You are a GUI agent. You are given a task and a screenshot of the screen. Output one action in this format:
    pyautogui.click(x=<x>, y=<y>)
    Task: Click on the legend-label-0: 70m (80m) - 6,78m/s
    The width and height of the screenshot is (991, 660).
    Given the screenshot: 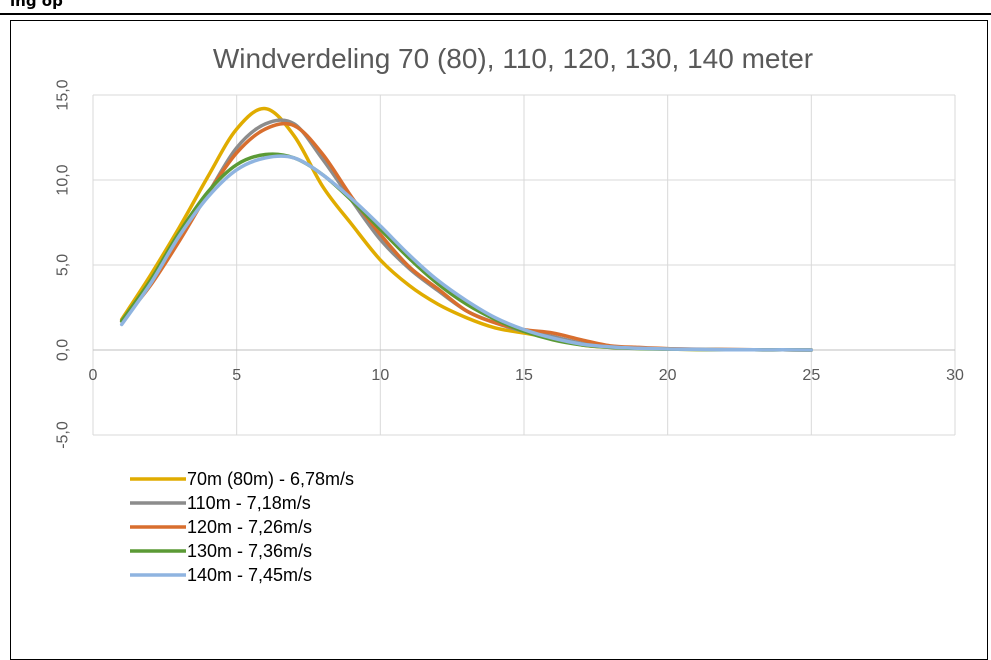 What is the action you would take?
    pyautogui.click(x=270, y=479)
    